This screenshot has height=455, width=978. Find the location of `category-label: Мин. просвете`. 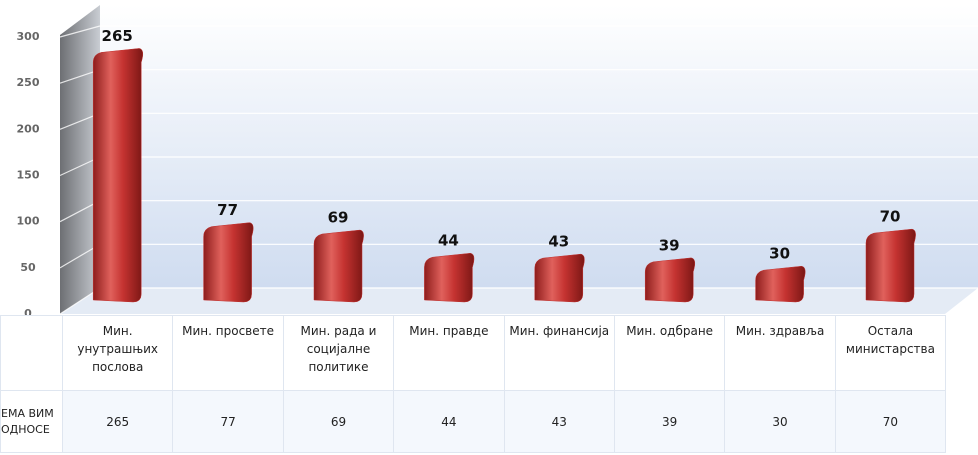

category-label: Мин. просвете is located at coordinates (228, 353).